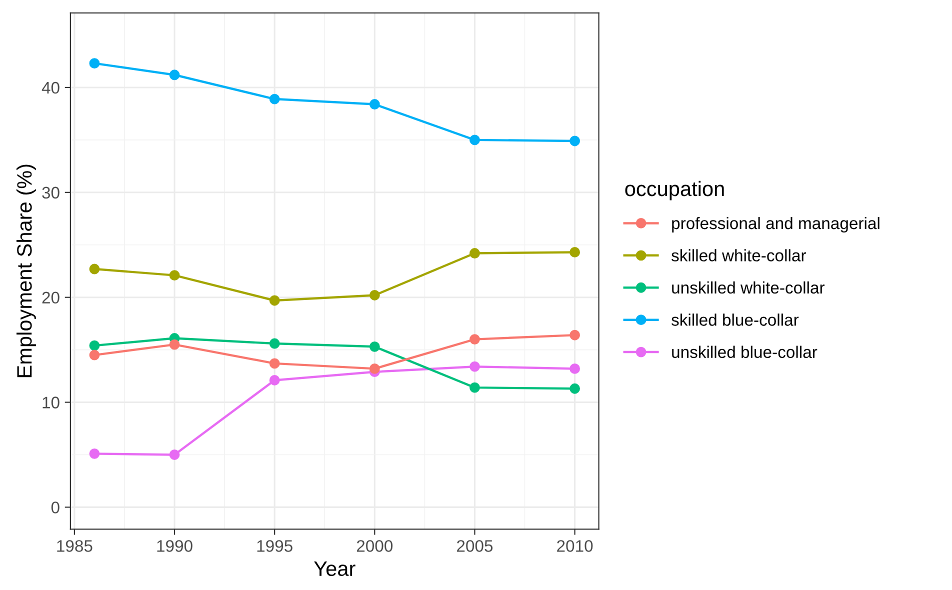 The width and height of the screenshot is (952, 590). I want to click on y-tick-label: 0, so click(55, 508).